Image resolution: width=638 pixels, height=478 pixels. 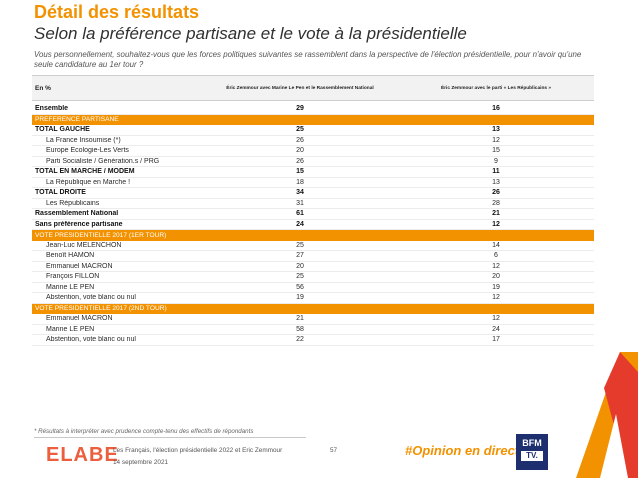 I want to click on value-rn: 34, so click(x=300, y=193).